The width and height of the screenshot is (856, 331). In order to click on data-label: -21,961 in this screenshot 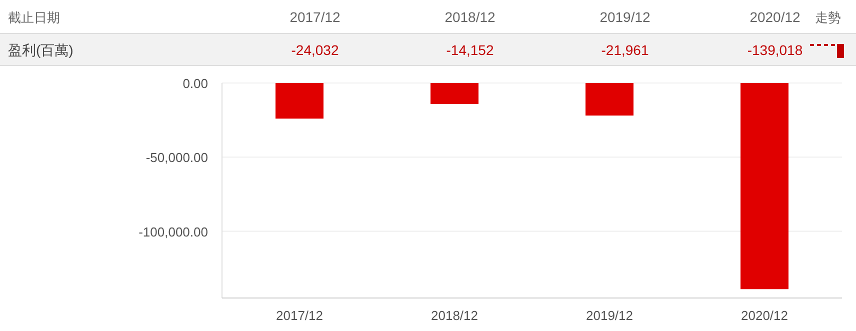, I will do `click(625, 50)`.